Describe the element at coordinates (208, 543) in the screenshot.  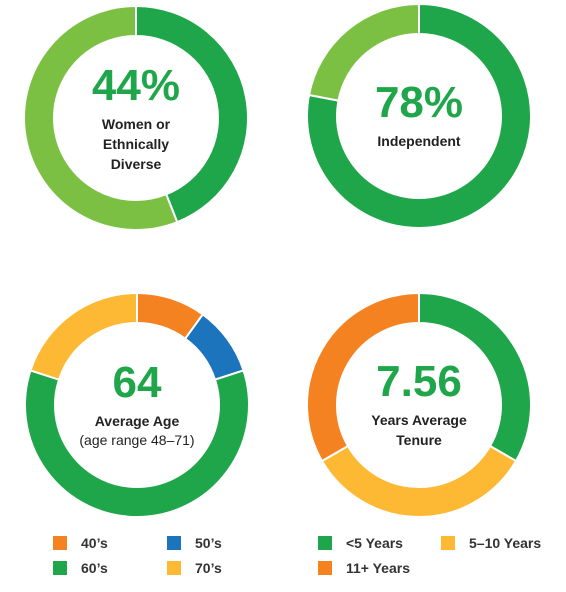
I see `legend-label: 50’s` at that location.